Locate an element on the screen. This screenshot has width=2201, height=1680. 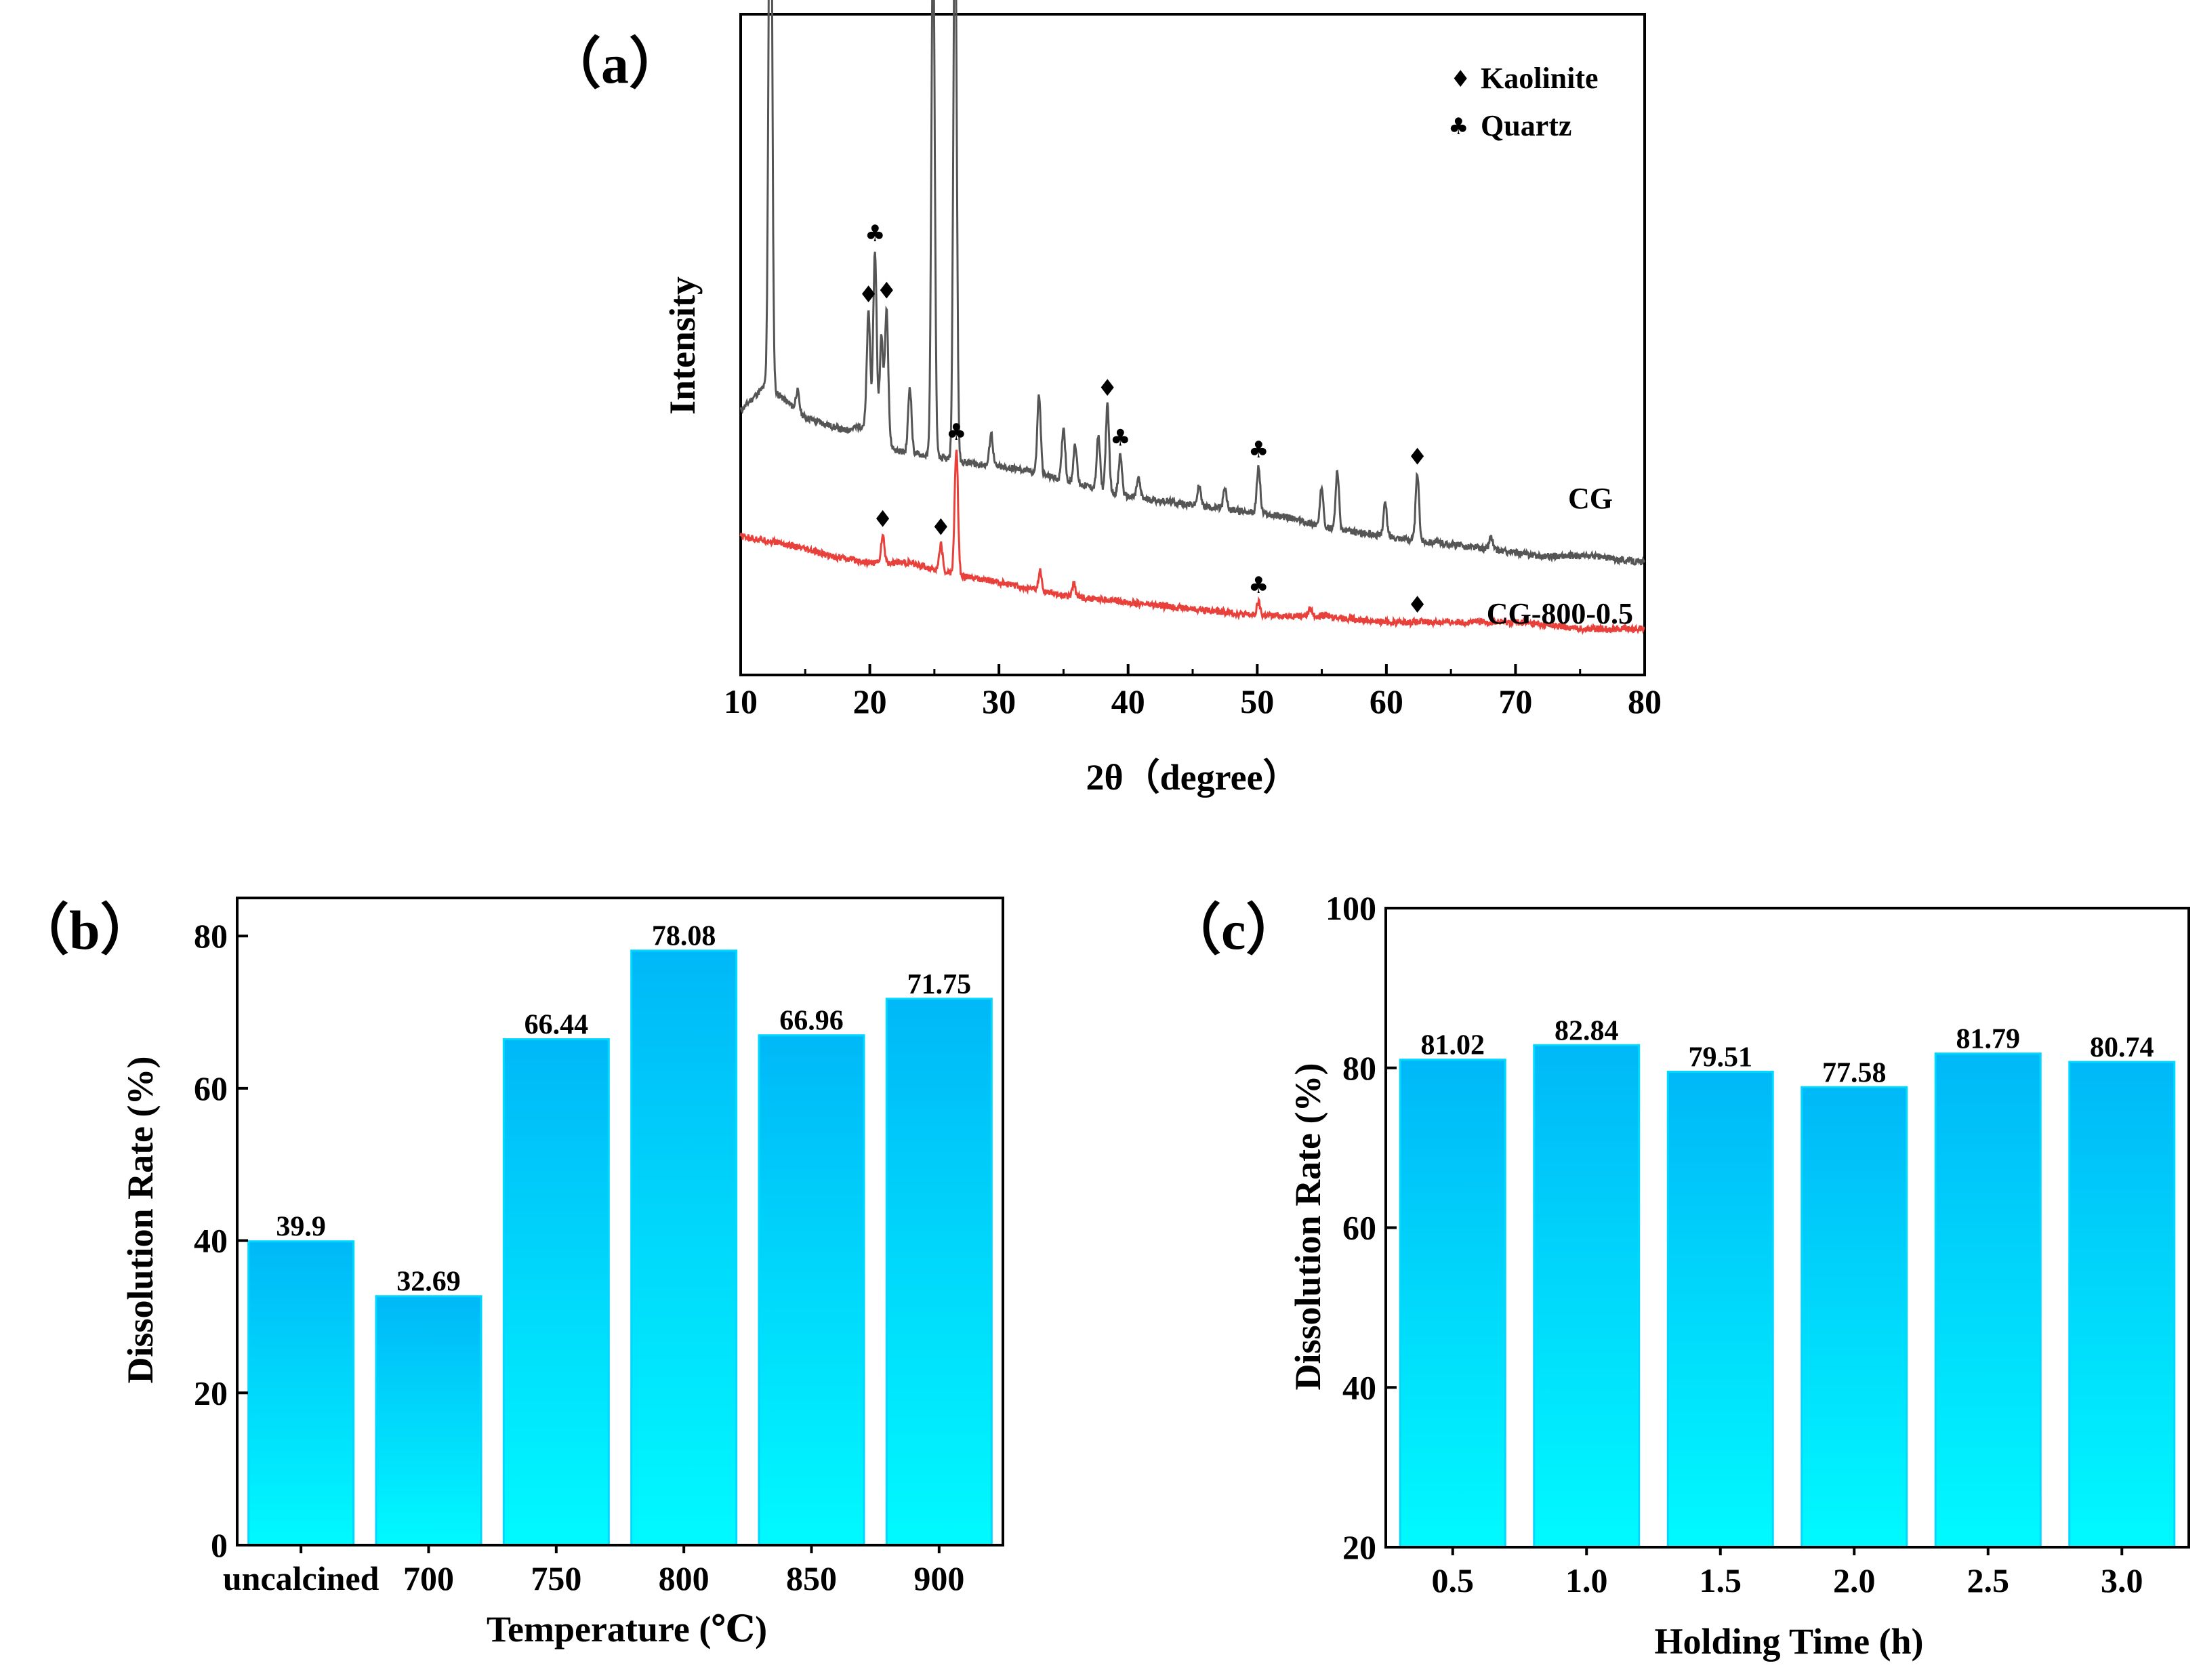
x-tick-label-a: 40 is located at coordinates (1128, 701).